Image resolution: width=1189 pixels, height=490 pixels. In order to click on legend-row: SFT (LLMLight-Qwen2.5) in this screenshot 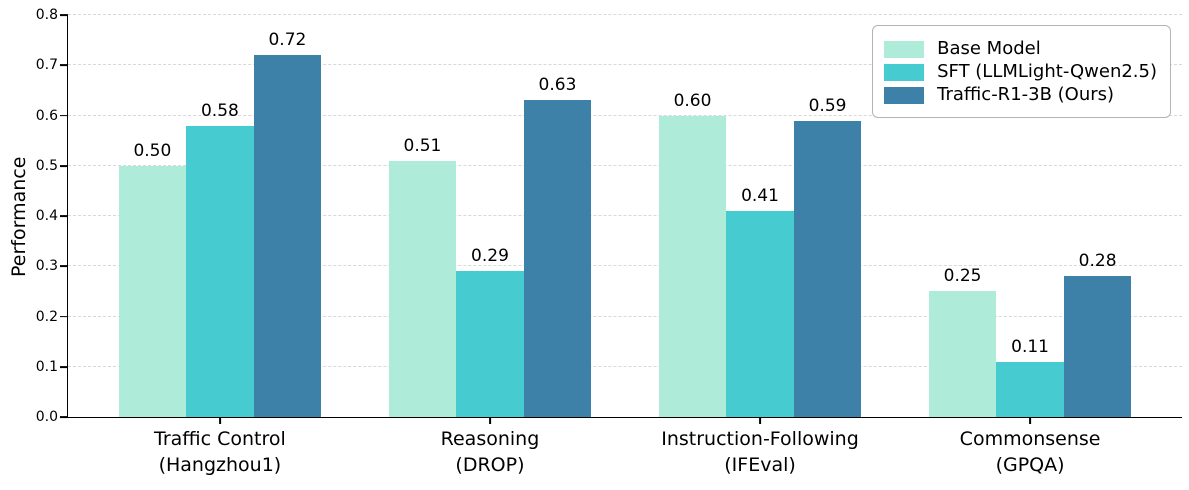, I will do `click(1020, 72)`.